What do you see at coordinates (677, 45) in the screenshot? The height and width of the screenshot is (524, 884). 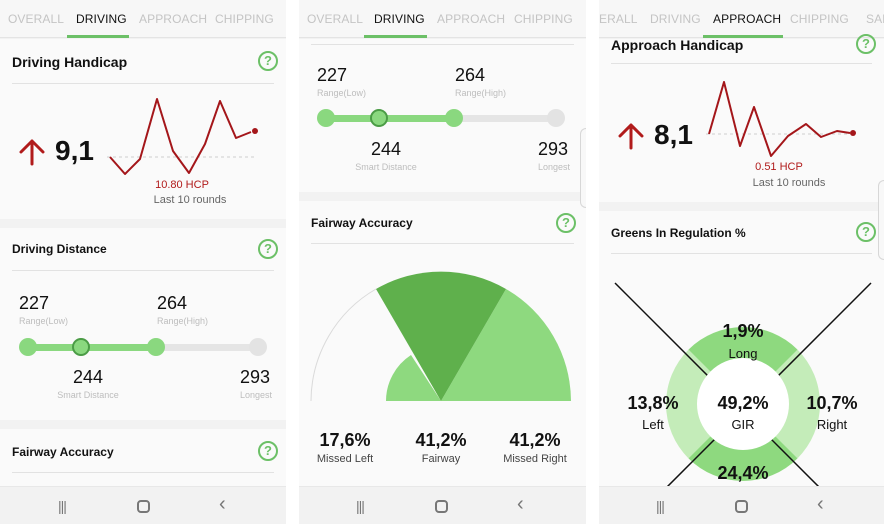 I see `card-title: Approach Handicap` at bounding box center [677, 45].